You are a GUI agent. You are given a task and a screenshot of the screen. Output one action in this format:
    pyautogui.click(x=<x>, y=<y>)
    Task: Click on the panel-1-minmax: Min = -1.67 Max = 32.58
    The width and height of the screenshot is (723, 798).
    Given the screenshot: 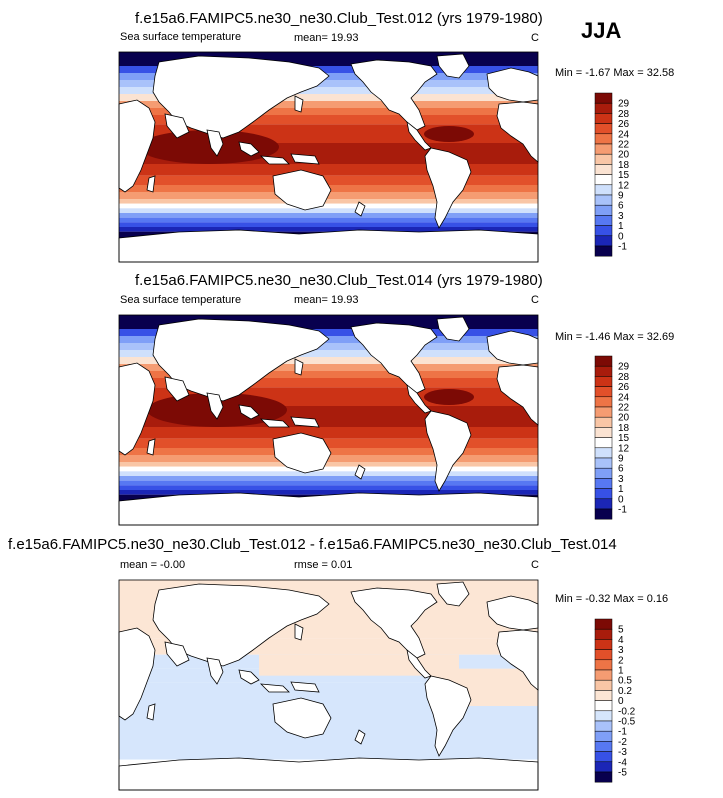 What is the action you would take?
    pyautogui.click(x=615, y=73)
    